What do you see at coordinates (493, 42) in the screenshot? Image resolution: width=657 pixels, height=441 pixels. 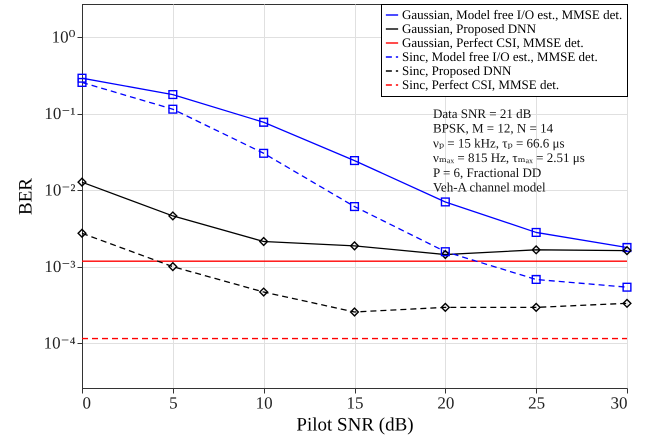 I see `legend-label: Gaussian, Perfect CSI, MMSE det.` at bounding box center [493, 42].